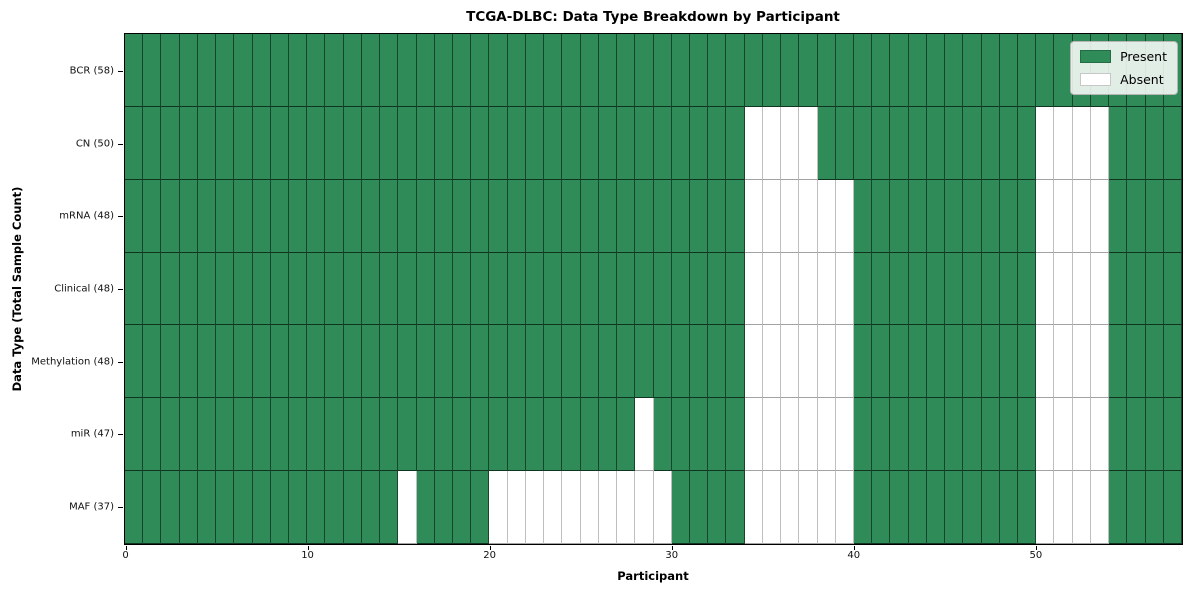  Describe the element at coordinates (1142, 79) in the screenshot. I see `legend-label: Absent` at that location.